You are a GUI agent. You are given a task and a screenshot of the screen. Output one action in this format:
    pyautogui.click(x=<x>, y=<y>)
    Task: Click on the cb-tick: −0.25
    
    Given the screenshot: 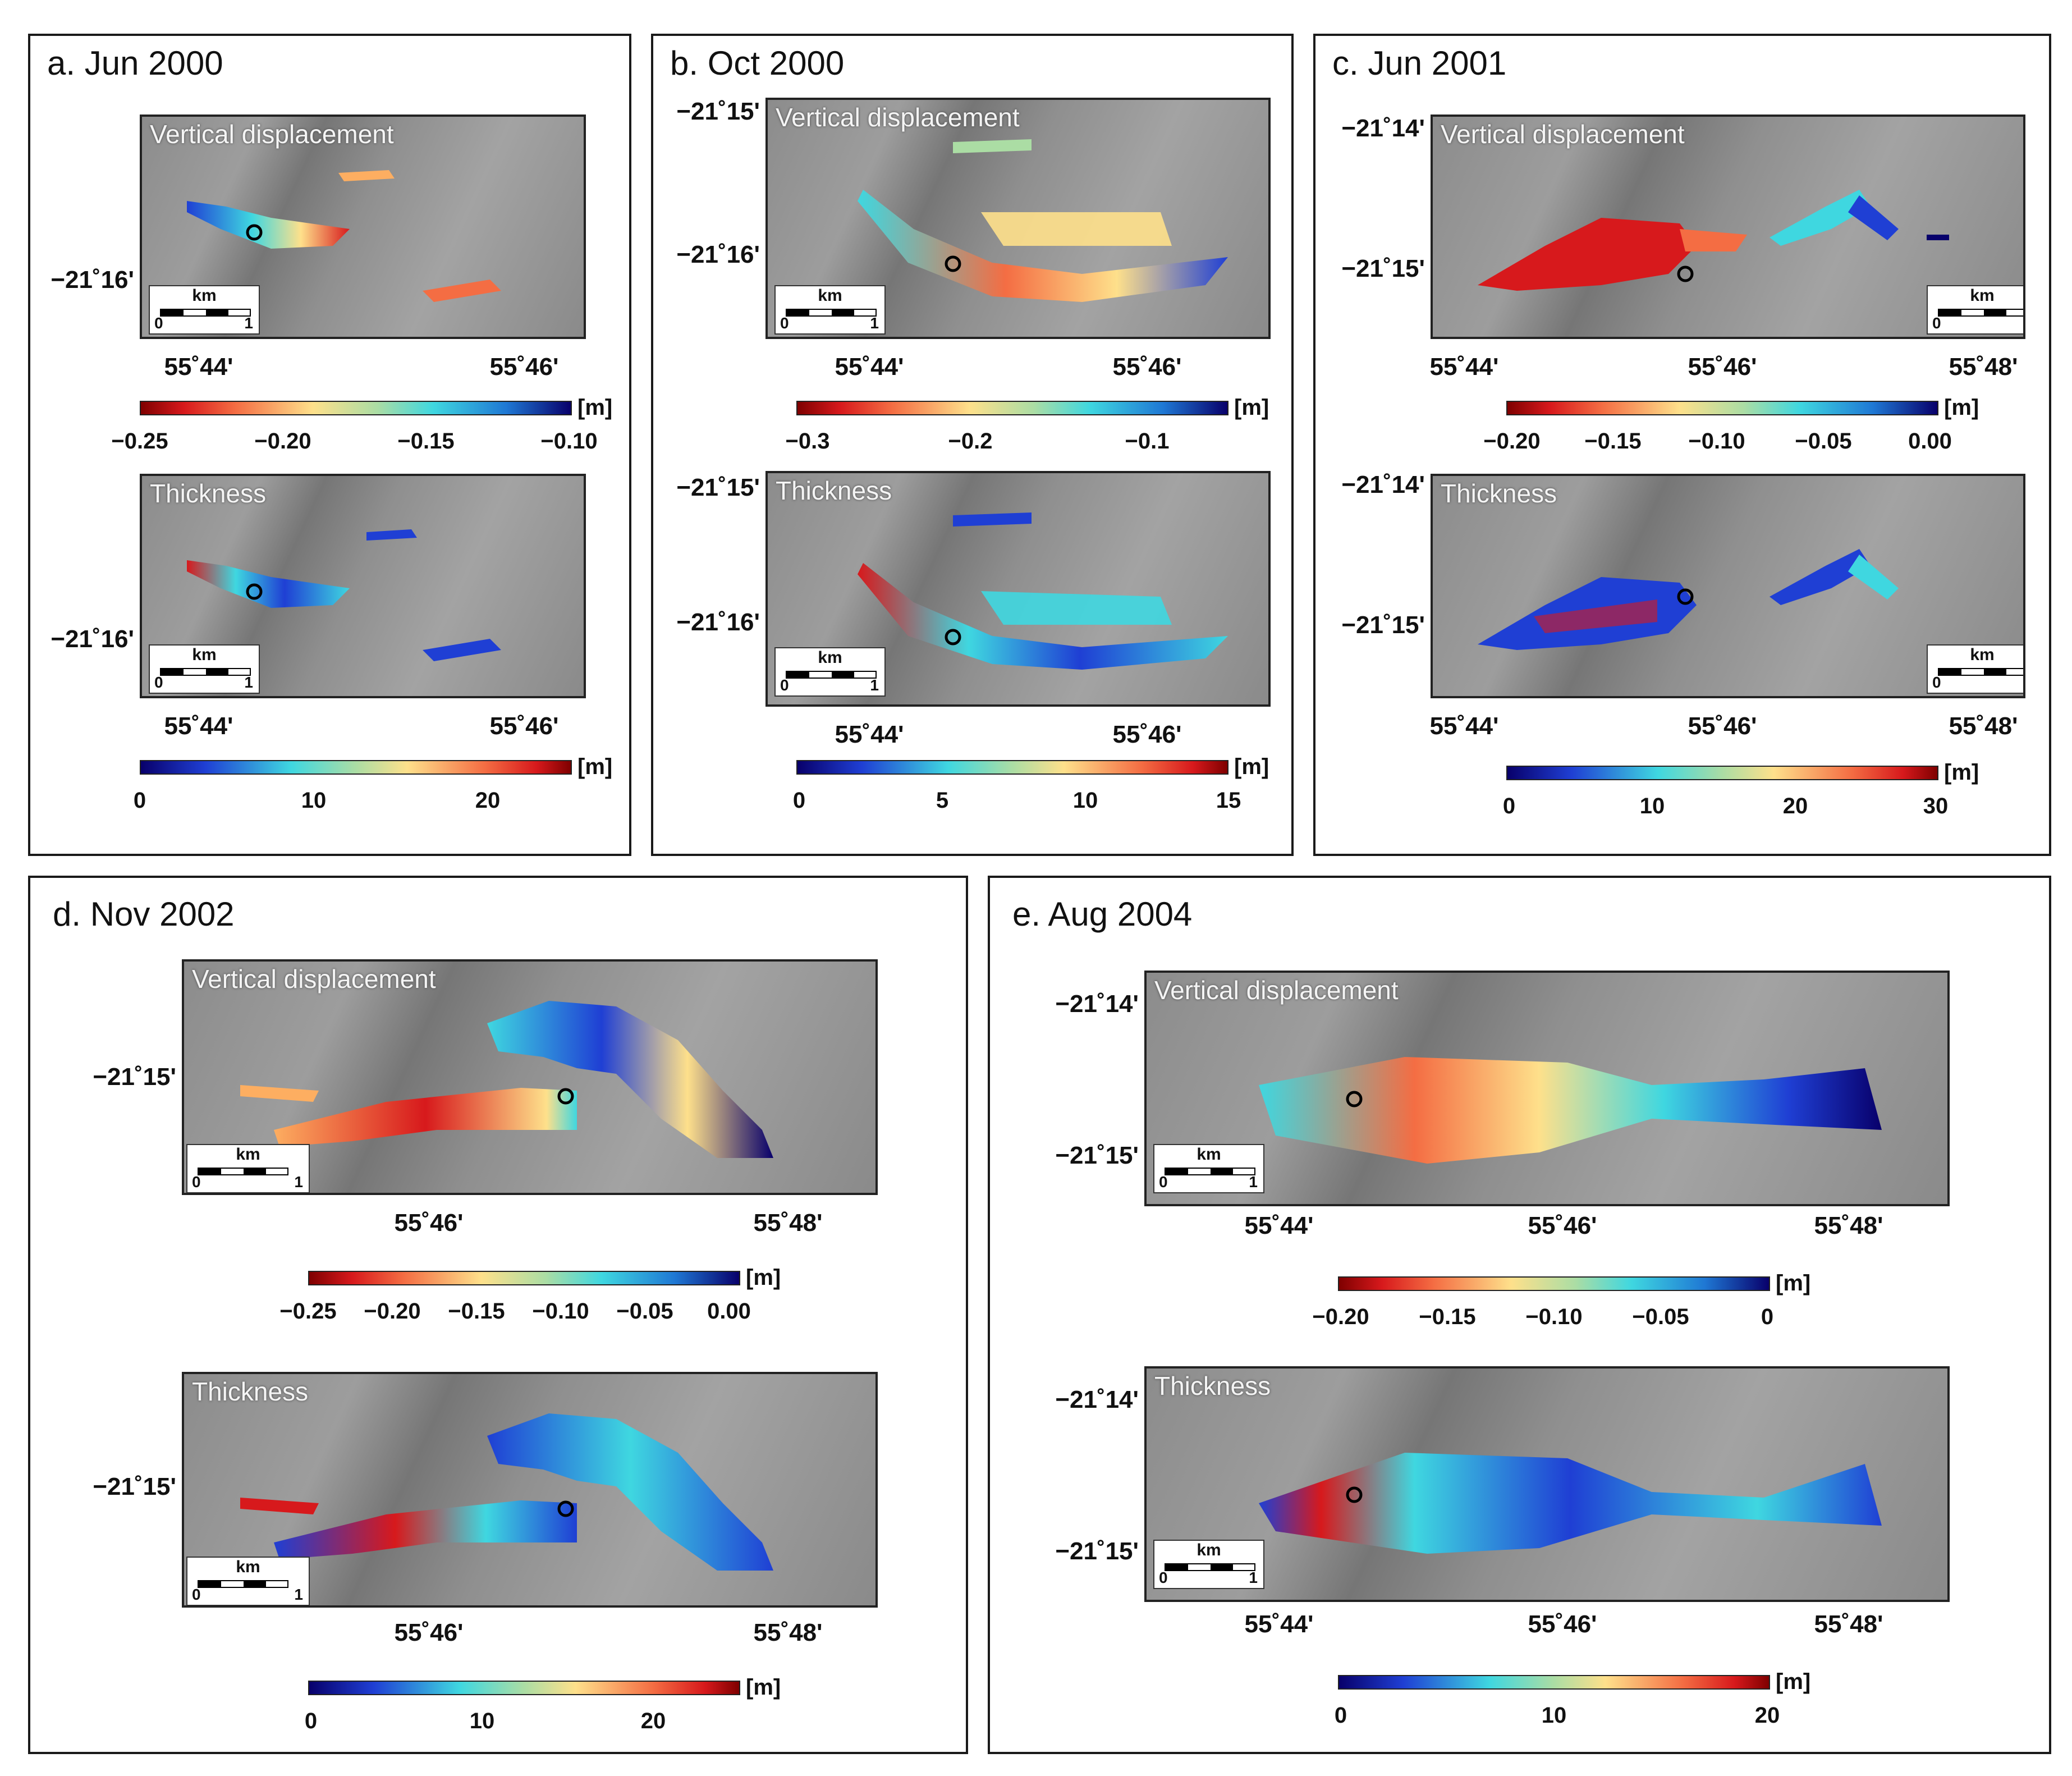 What is the action you would take?
    pyautogui.click(x=140, y=441)
    